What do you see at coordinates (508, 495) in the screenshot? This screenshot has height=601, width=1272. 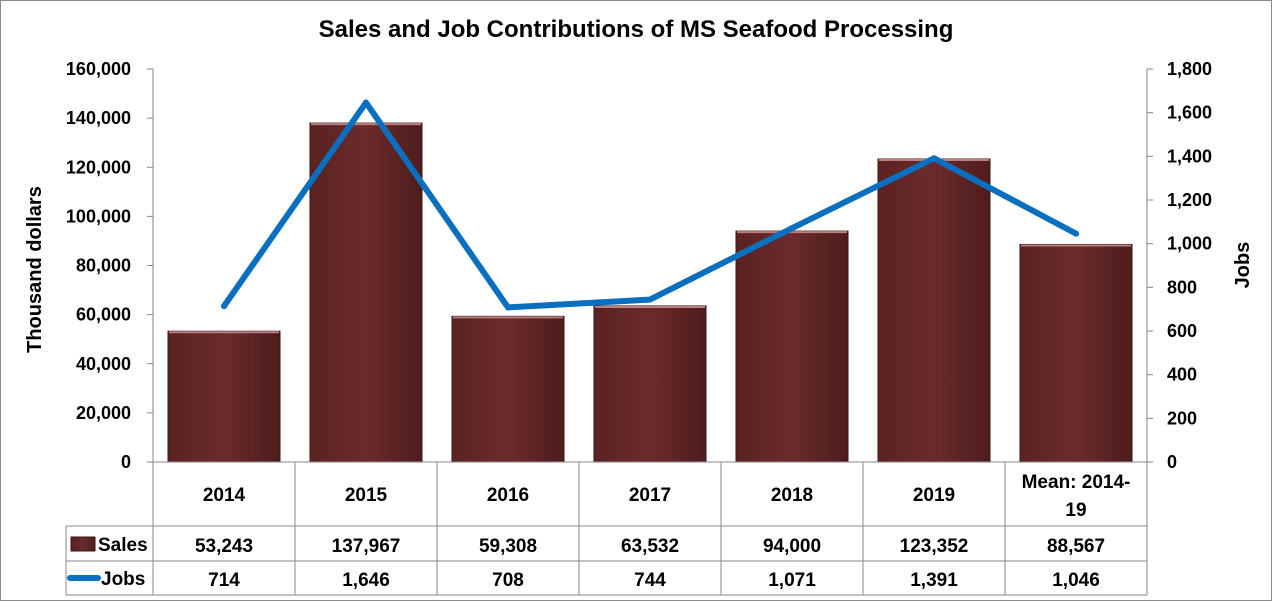 I see `category-label: 2016` at bounding box center [508, 495].